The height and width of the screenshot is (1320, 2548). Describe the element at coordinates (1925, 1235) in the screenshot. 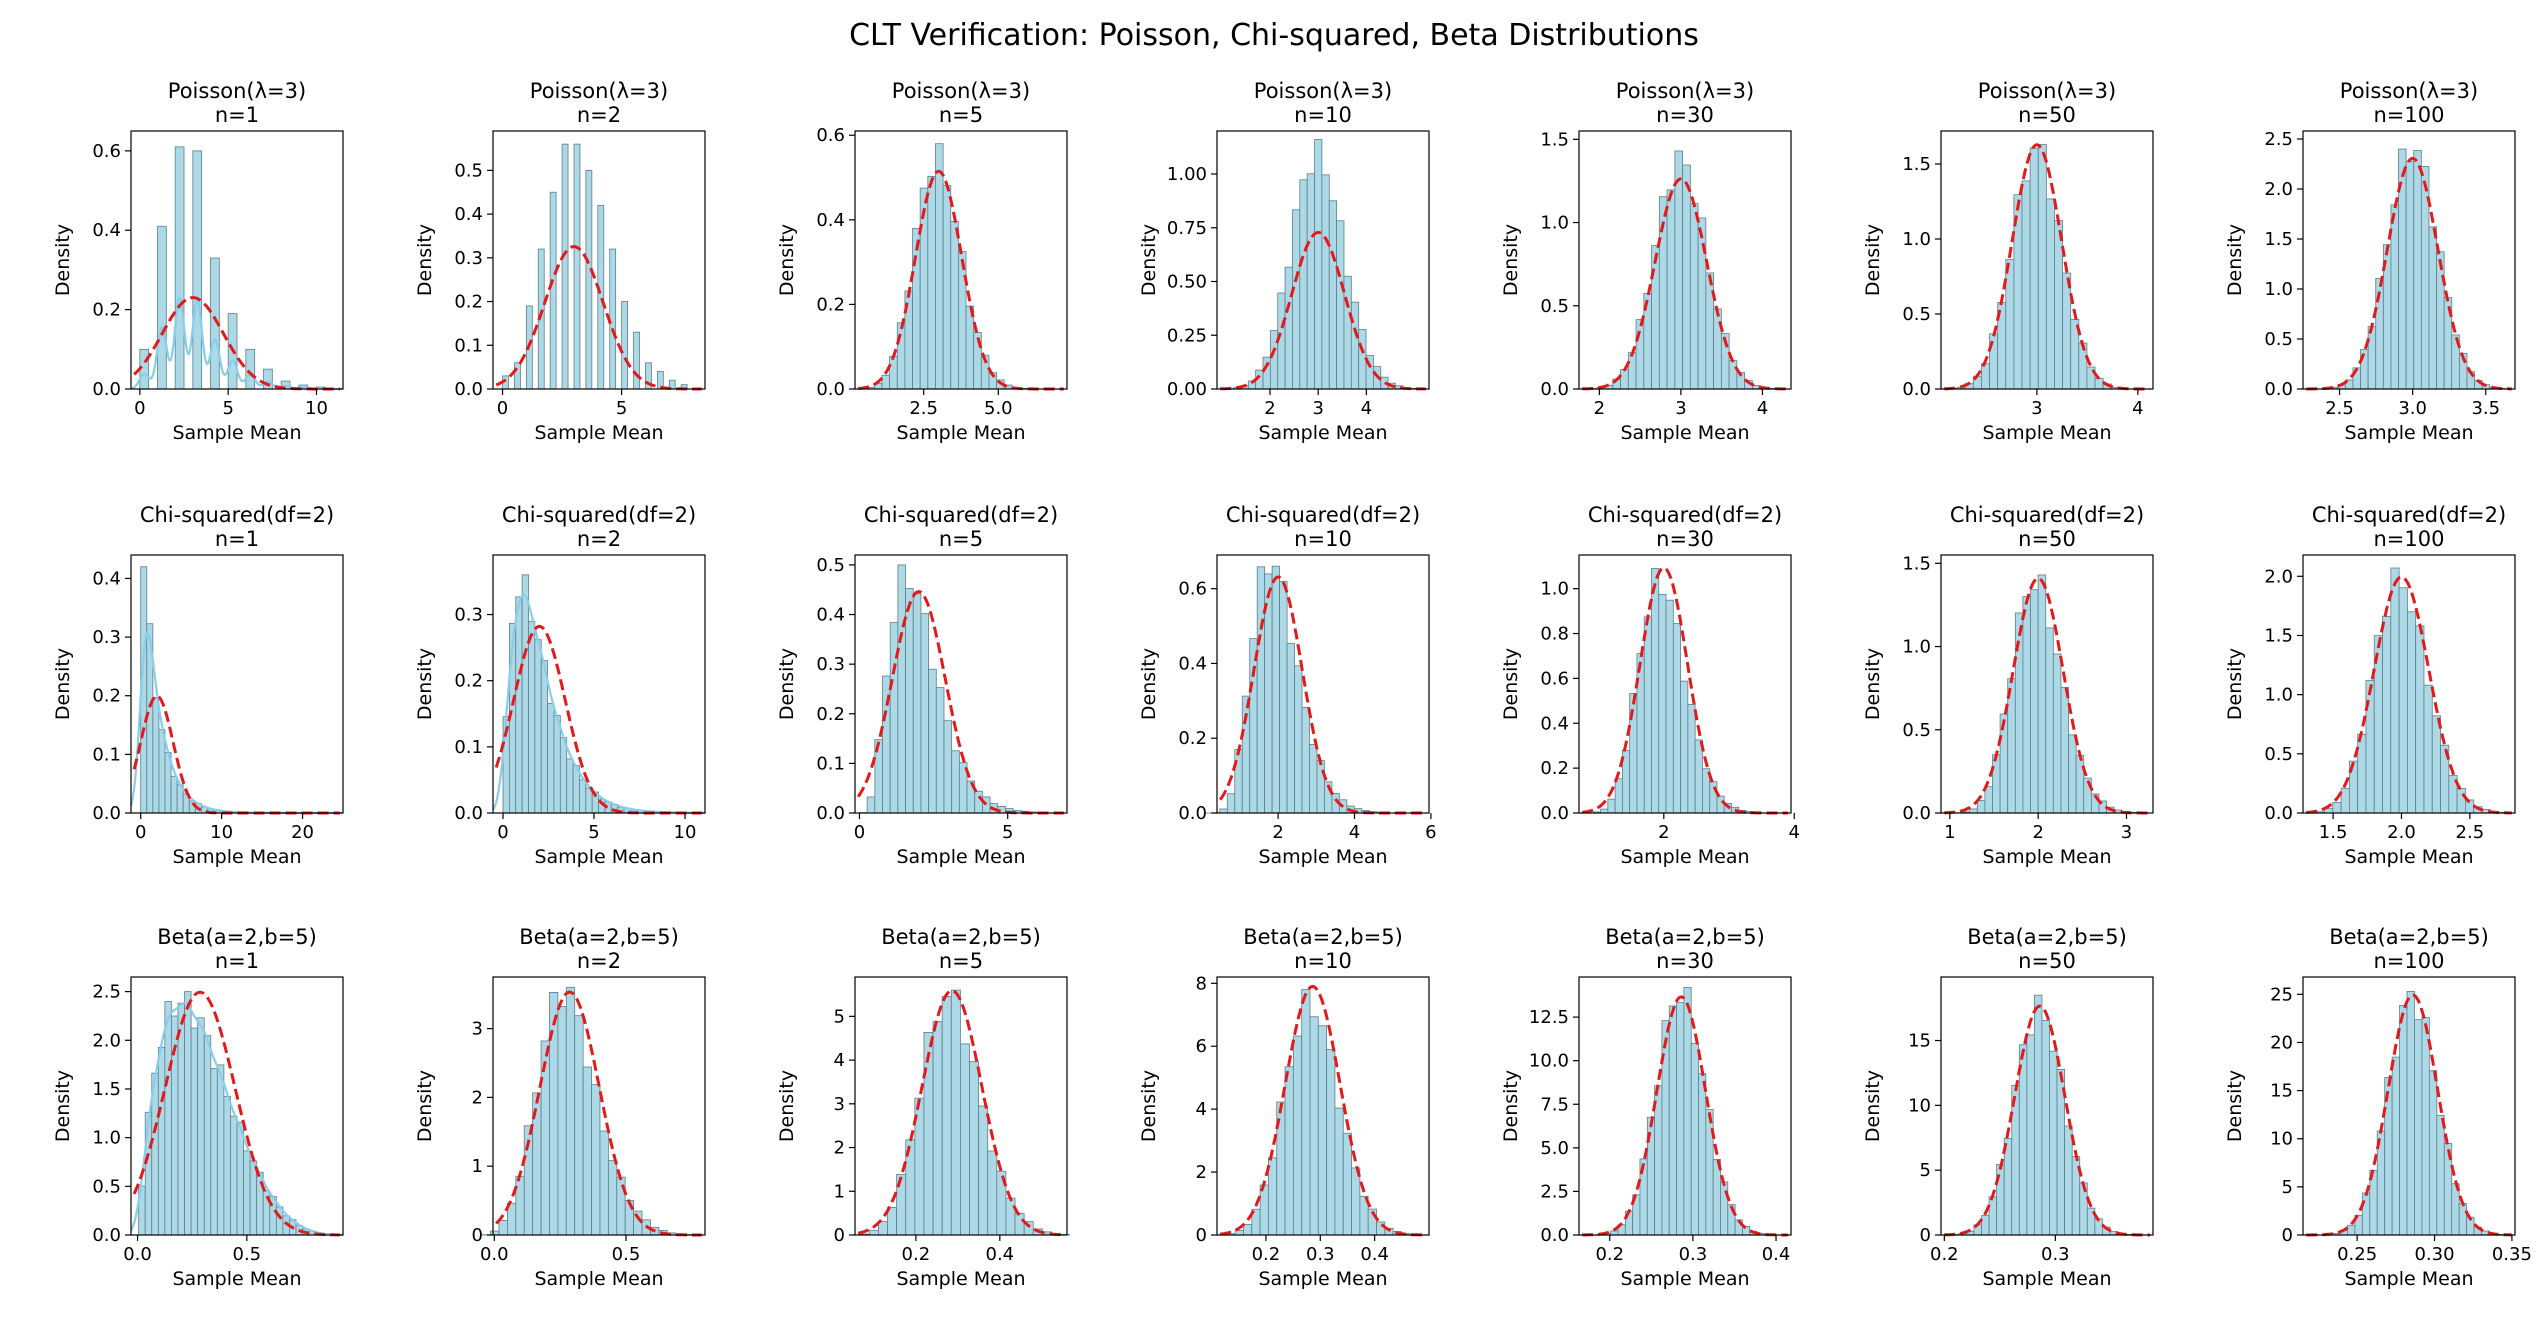

I see `y-tick-label: 0` at that location.